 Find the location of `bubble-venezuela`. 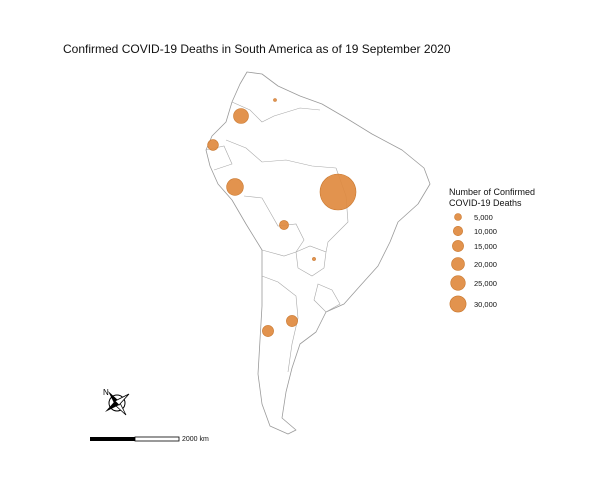

bubble-venezuela is located at coordinates (275, 100).